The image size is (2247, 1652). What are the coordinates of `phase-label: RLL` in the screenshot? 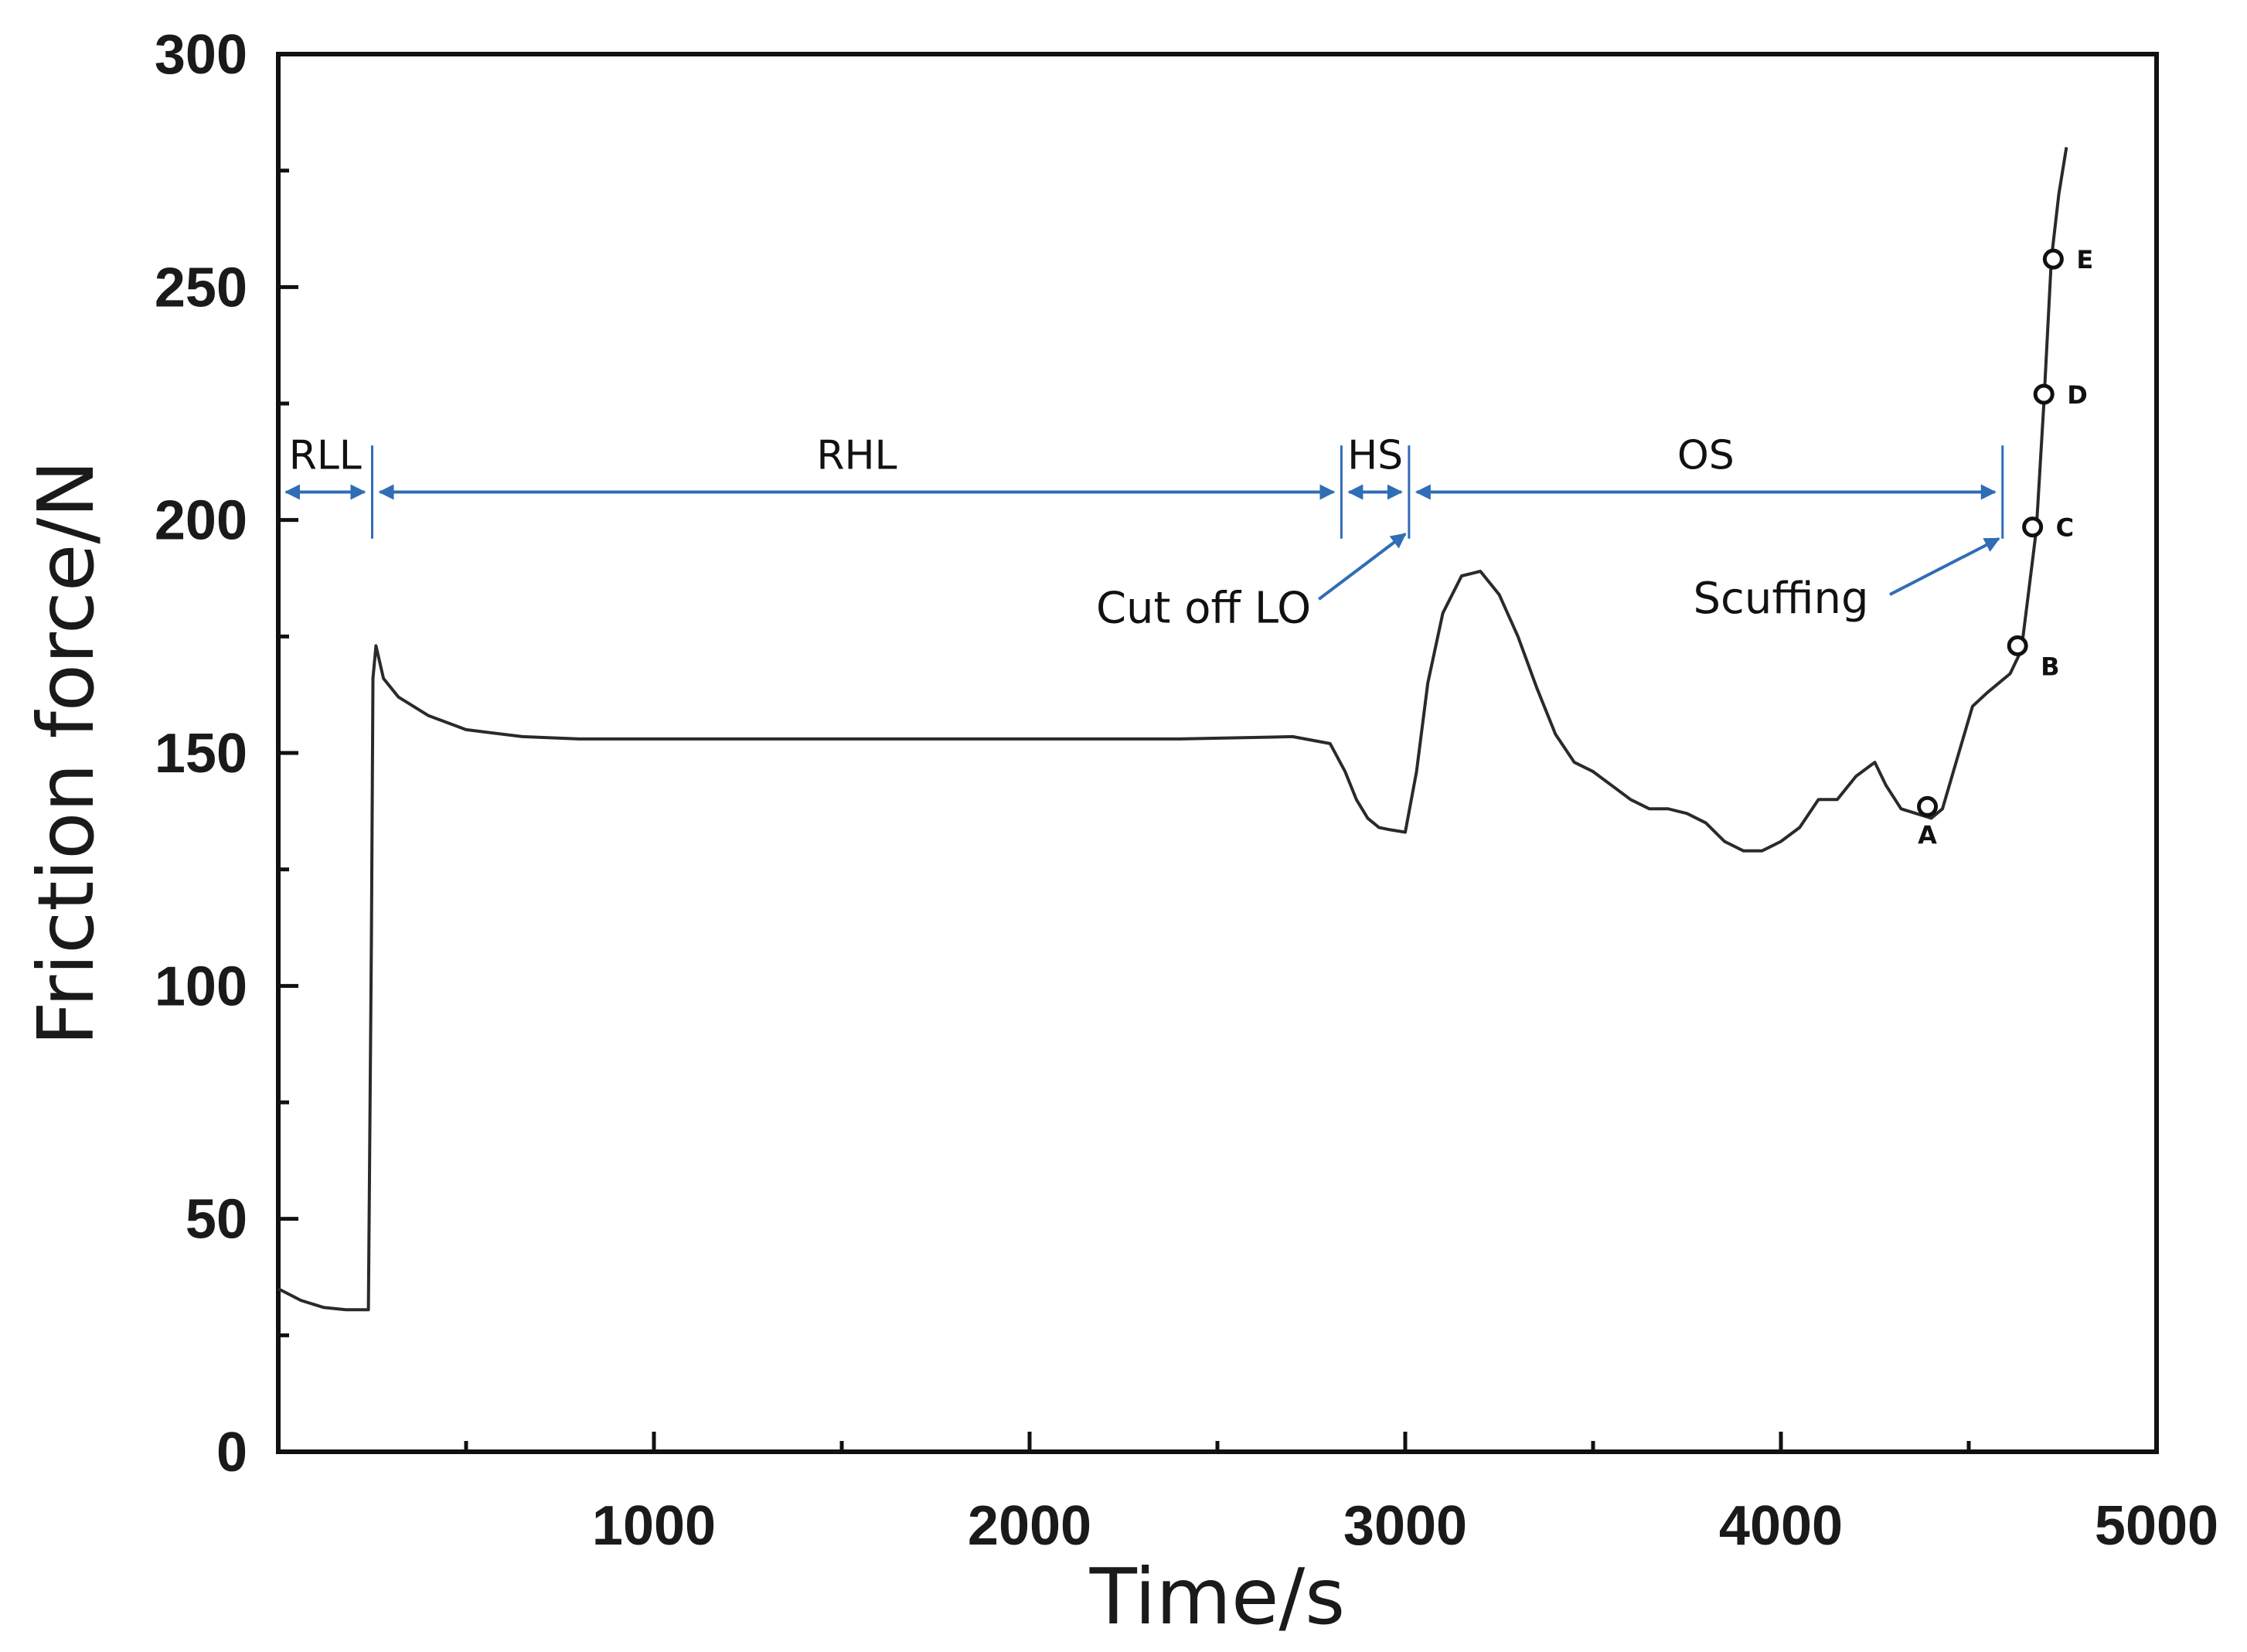 It's located at (325, 456).